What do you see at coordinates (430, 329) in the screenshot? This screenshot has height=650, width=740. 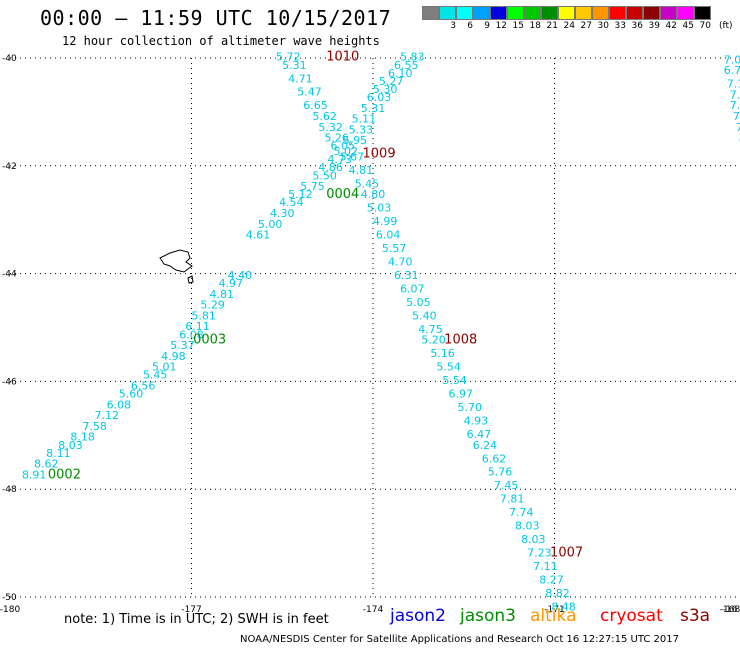 I see `wave-height-value: 4.75` at bounding box center [430, 329].